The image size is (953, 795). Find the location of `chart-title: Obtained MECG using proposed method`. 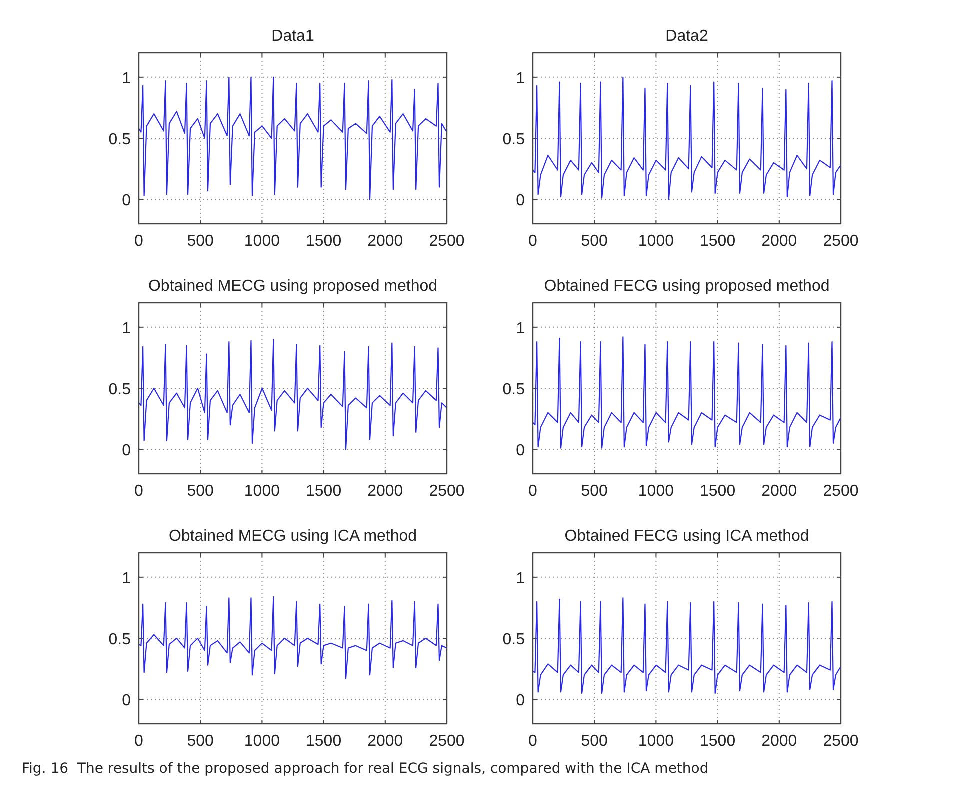

chart-title: Obtained MECG using proposed method is located at coordinates (293, 286).